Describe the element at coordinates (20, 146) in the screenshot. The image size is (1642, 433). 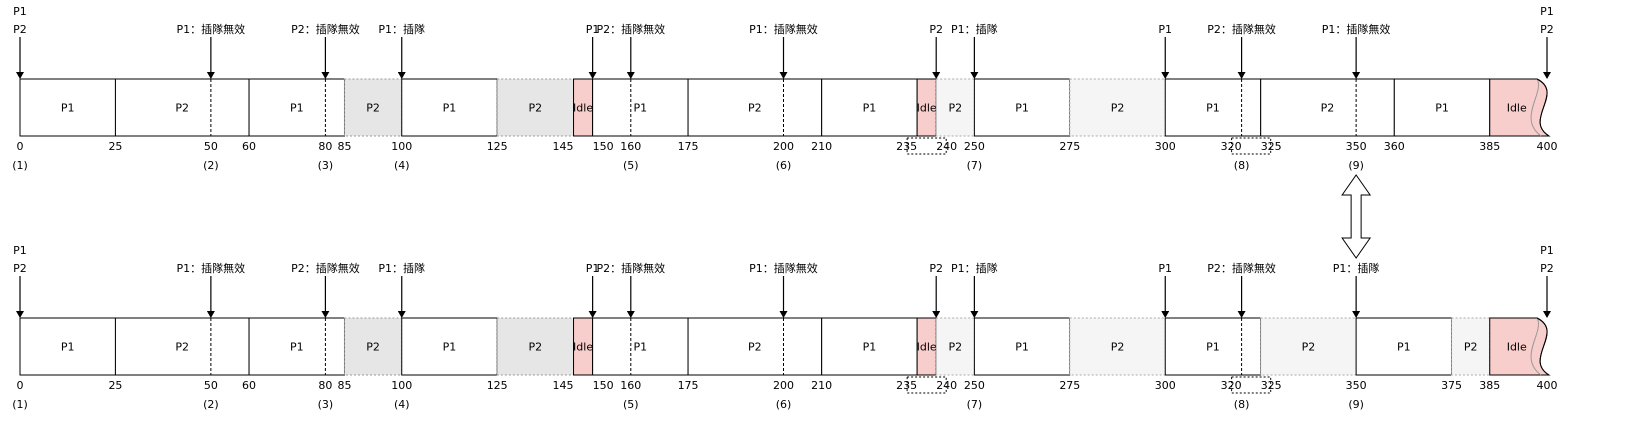
I see `tick-label: 0` at that location.